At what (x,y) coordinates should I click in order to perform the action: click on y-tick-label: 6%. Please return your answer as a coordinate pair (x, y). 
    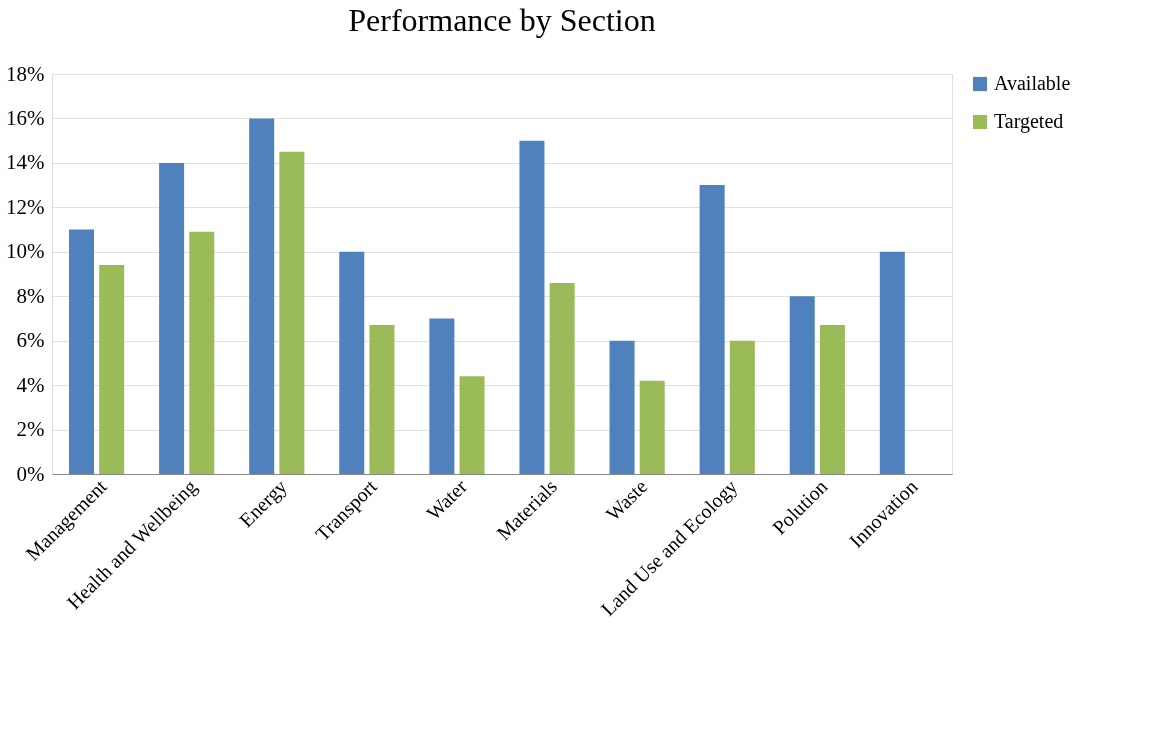
    Looking at the image, I should click on (30, 340).